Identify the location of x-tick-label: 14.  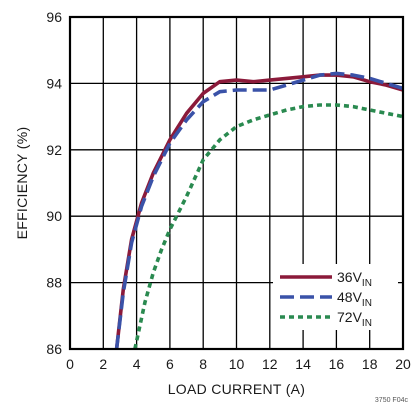
(303, 364).